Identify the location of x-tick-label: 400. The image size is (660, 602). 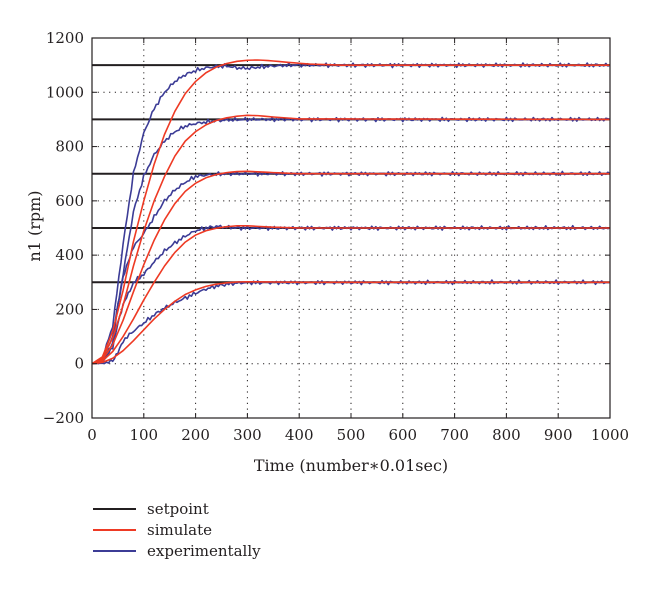
(299, 435).